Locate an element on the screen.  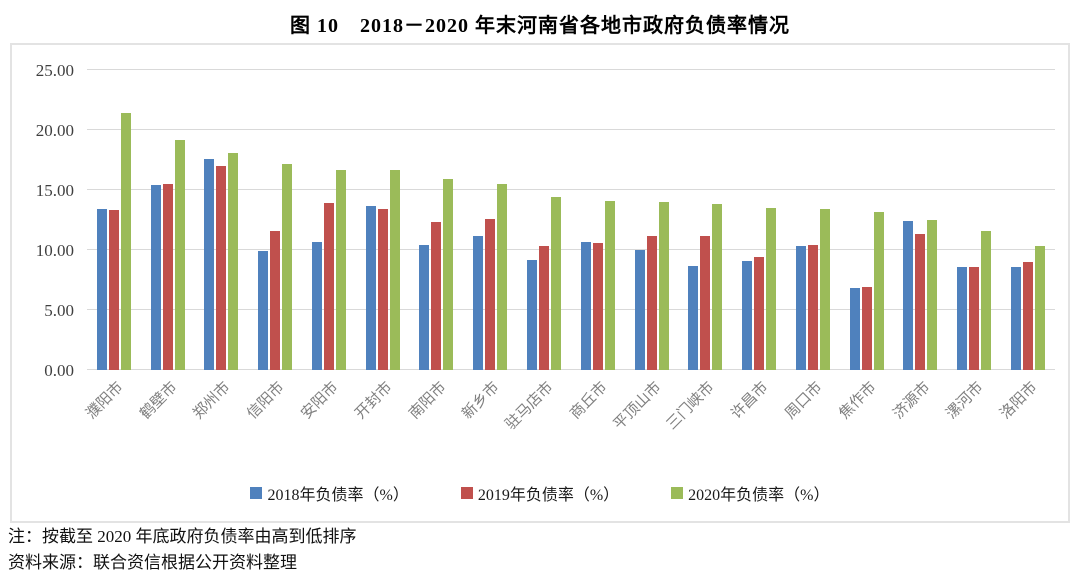
x-axis-category-label: 漯河市 is located at coordinates (965, 401).